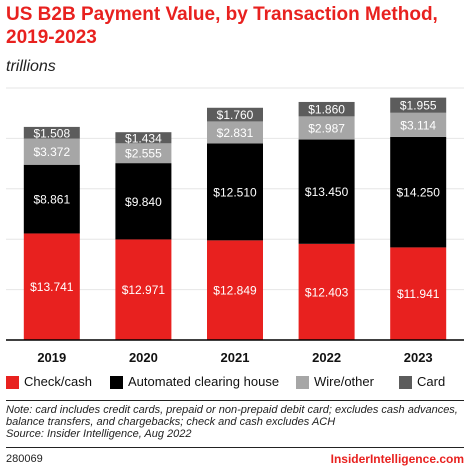  I want to click on legend-item-ach: Automated clearing house, so click(194, 382).